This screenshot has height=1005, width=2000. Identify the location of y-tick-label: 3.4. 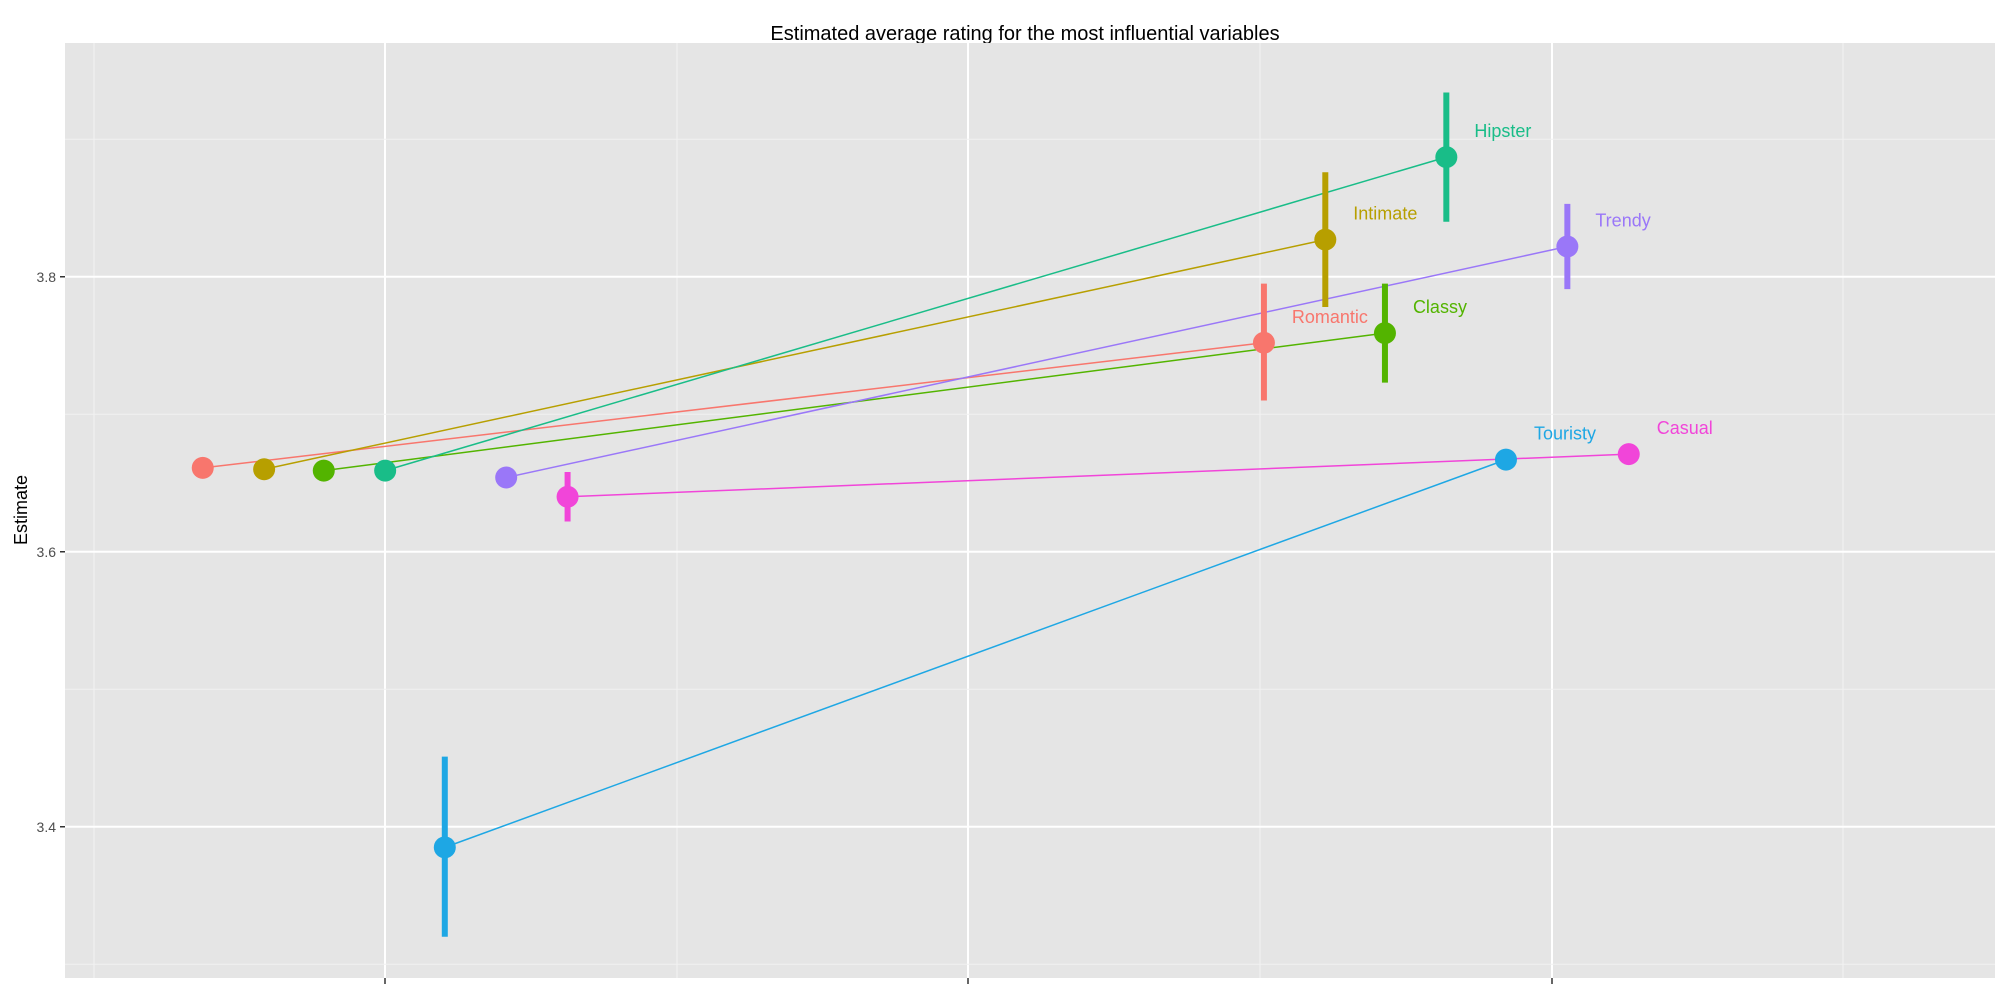
(47, 827).